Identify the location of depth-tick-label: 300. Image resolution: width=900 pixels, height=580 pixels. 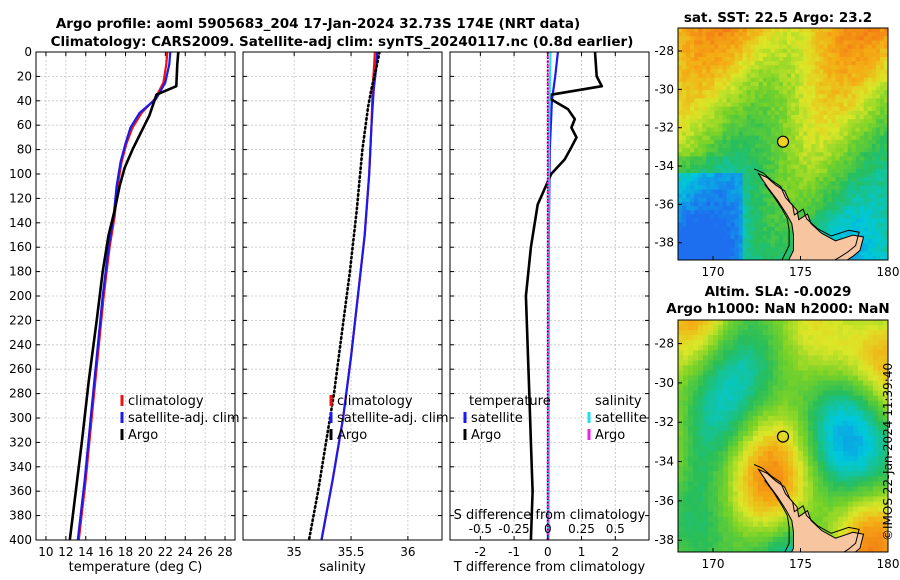
(20, 418).